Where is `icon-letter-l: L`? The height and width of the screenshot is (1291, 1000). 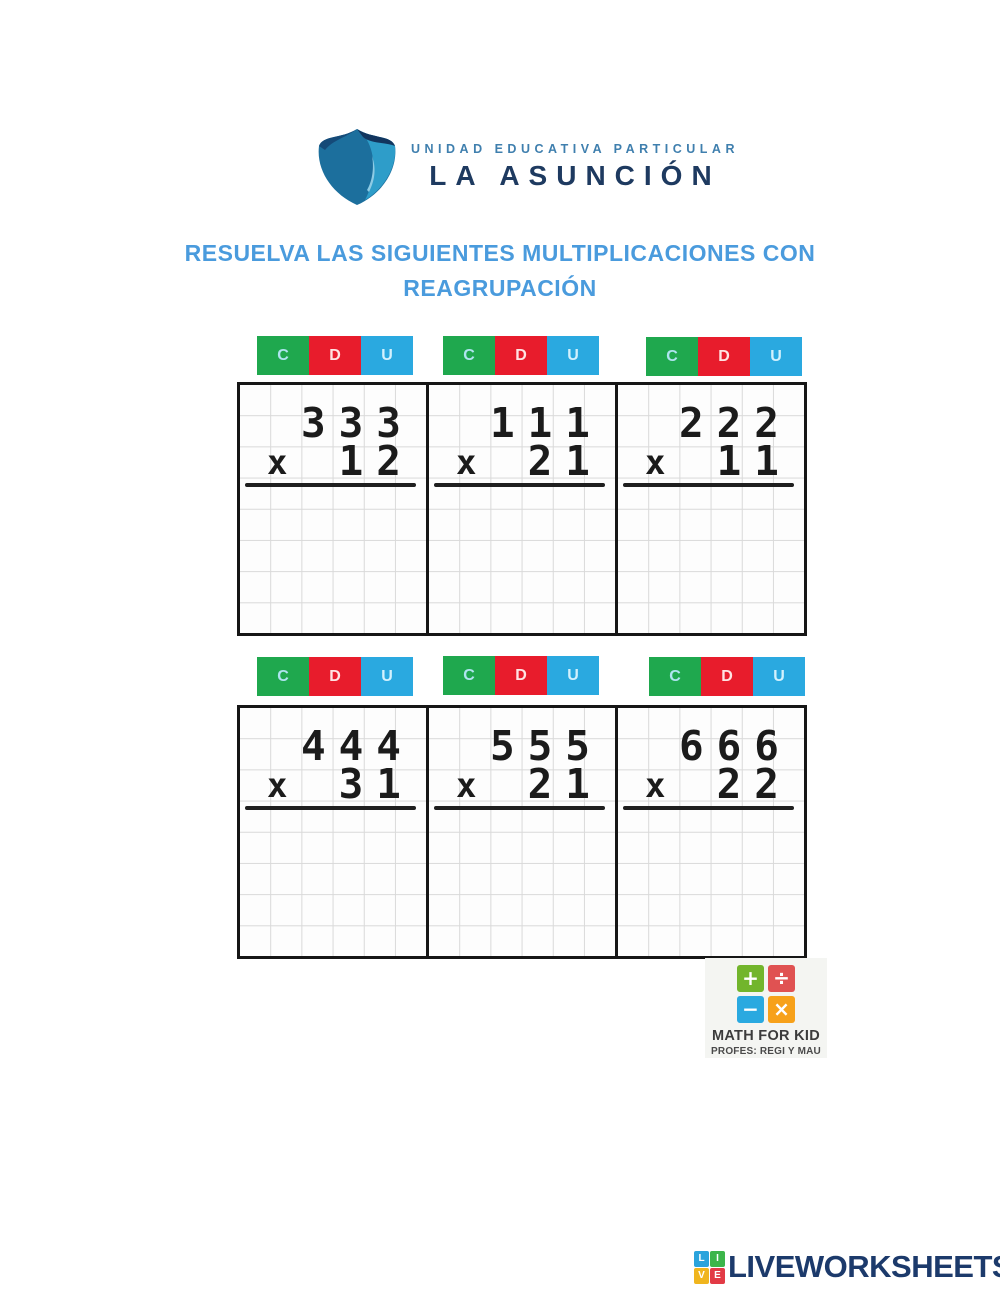 icon-letter-l: L is located at coordinates (701, 1258).